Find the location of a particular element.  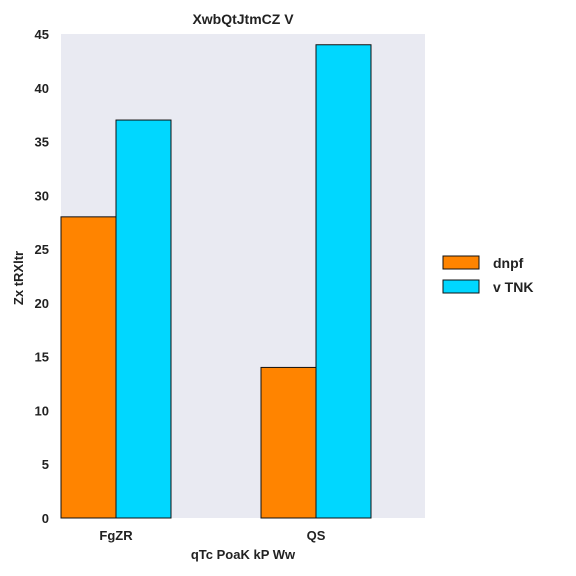

y-tick-label: 40 is located at coordinates (42, 88).